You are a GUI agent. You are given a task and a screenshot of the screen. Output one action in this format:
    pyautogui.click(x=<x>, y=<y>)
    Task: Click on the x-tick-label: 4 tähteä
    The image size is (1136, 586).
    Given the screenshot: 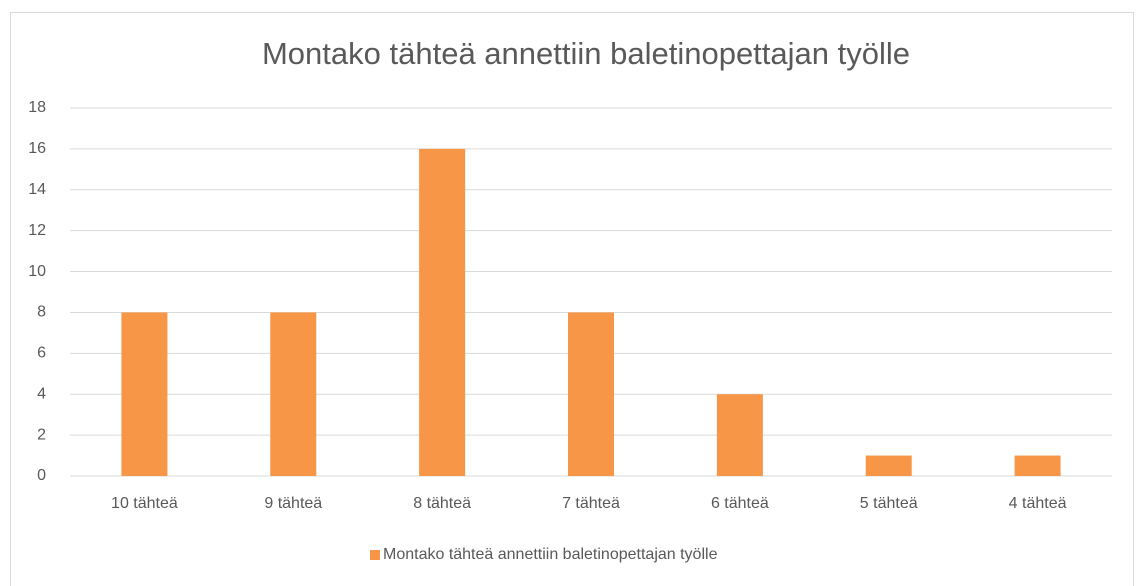 What is the action you would take?
    pyautogui.click(x=1038, y=503)
    